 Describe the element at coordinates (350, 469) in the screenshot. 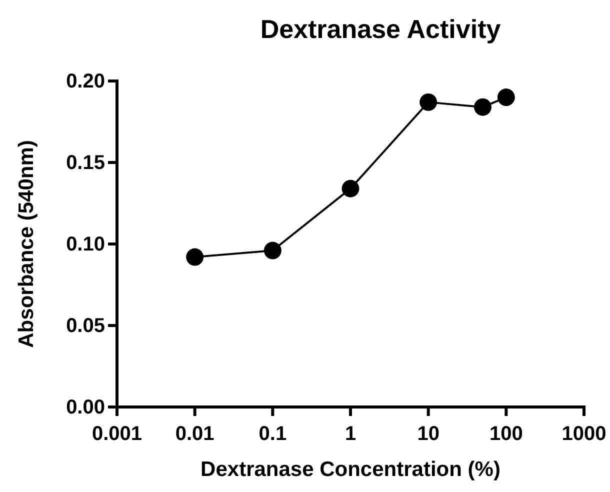

I see `x-axis-title: Dextranase Concentration (%)` at that location.